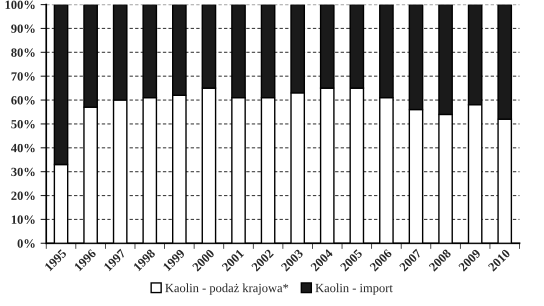  Describe the element at coordinates (26, 243) in the screenshot. I see `y-tick-label: 0%` at that location.